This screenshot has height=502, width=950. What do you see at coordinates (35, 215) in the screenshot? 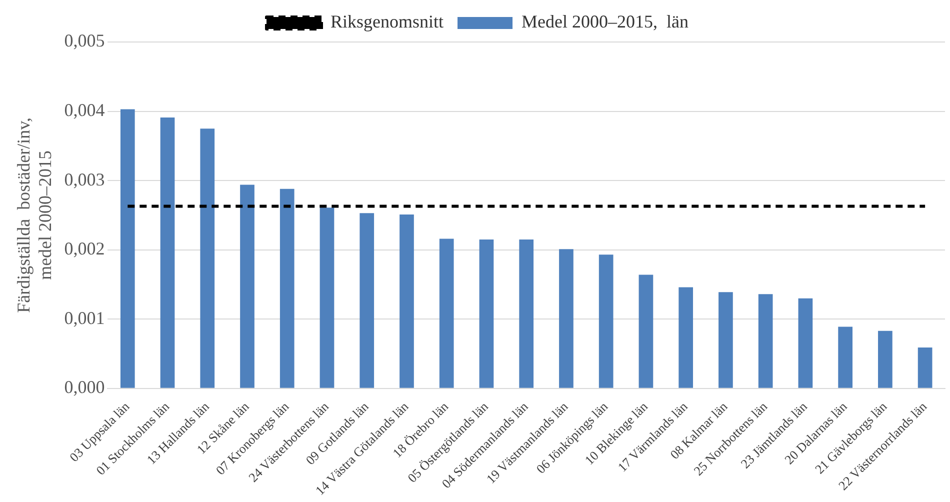
I see `y-axis-title: Färdigställda bostäder/inv, medel 2000–2015` at bounding box center [35, 215].